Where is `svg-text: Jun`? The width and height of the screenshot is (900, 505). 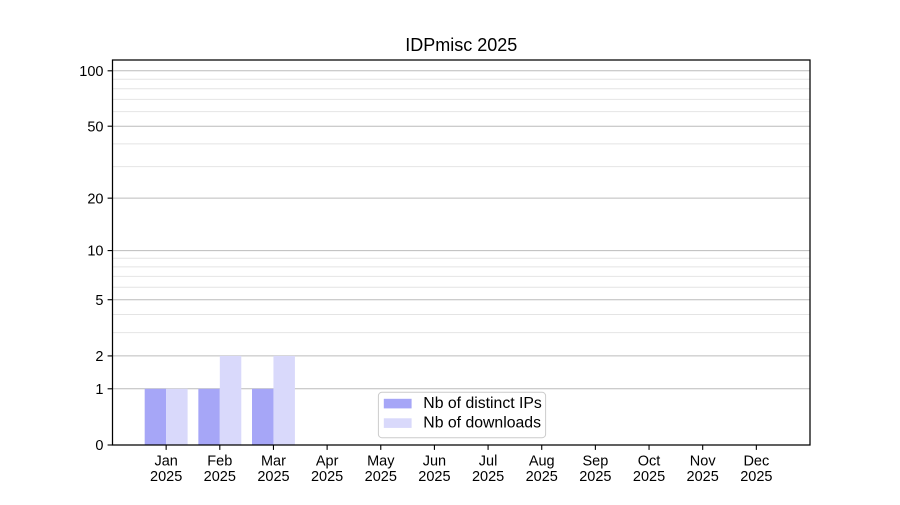 svg-text: Jun is located at coordinates (434, 461).